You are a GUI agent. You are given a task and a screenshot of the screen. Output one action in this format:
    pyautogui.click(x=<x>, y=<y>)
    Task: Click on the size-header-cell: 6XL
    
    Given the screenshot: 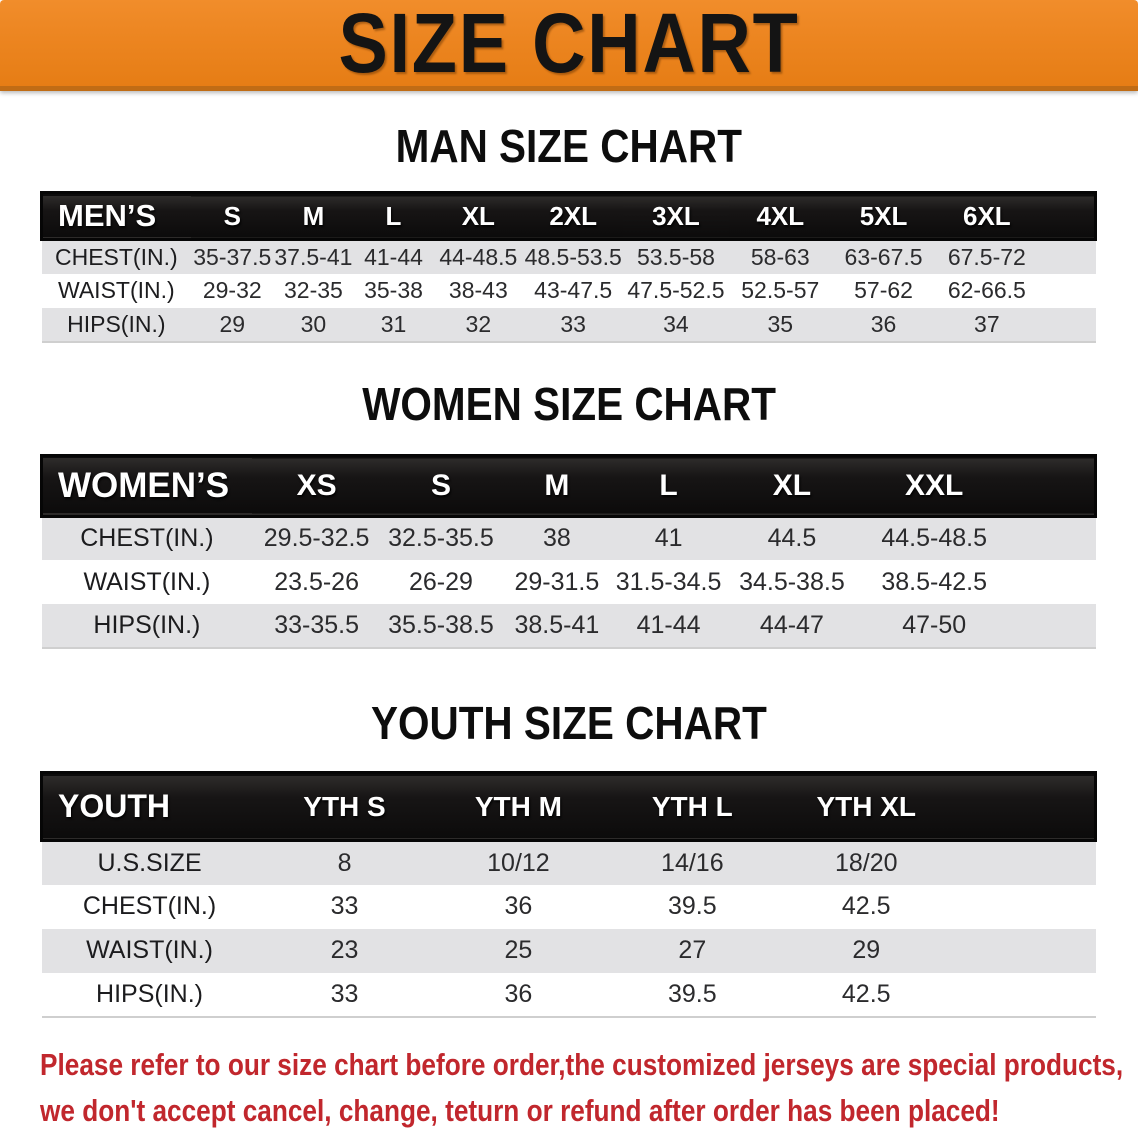 What is the action you would take?
    pyautogui.click(x=987, y=215)
    